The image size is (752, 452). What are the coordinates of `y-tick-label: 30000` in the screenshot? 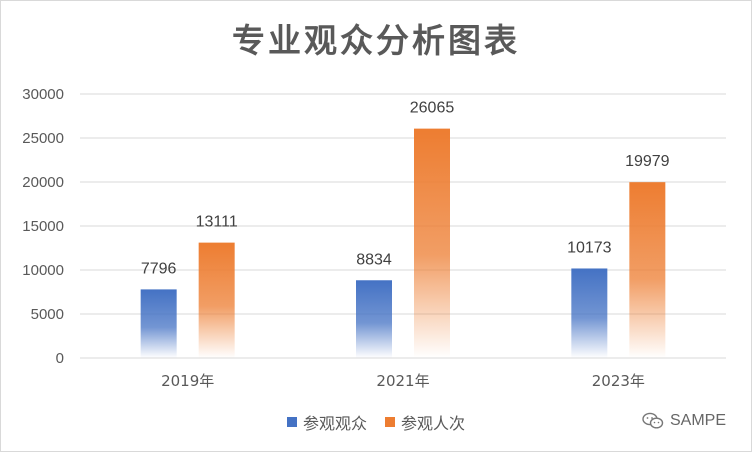 It's located at (43, 94).